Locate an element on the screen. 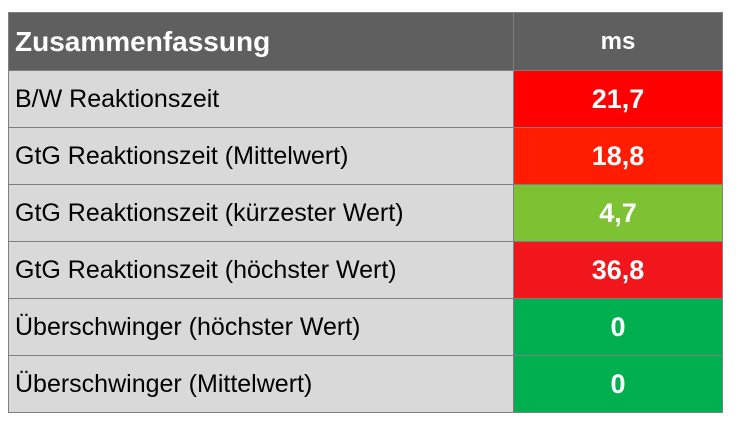 This screenshot has width=749, height=430. row-label: GtG Reaktionszeit (kürzester Wert) is located at coordinates (261, 213).